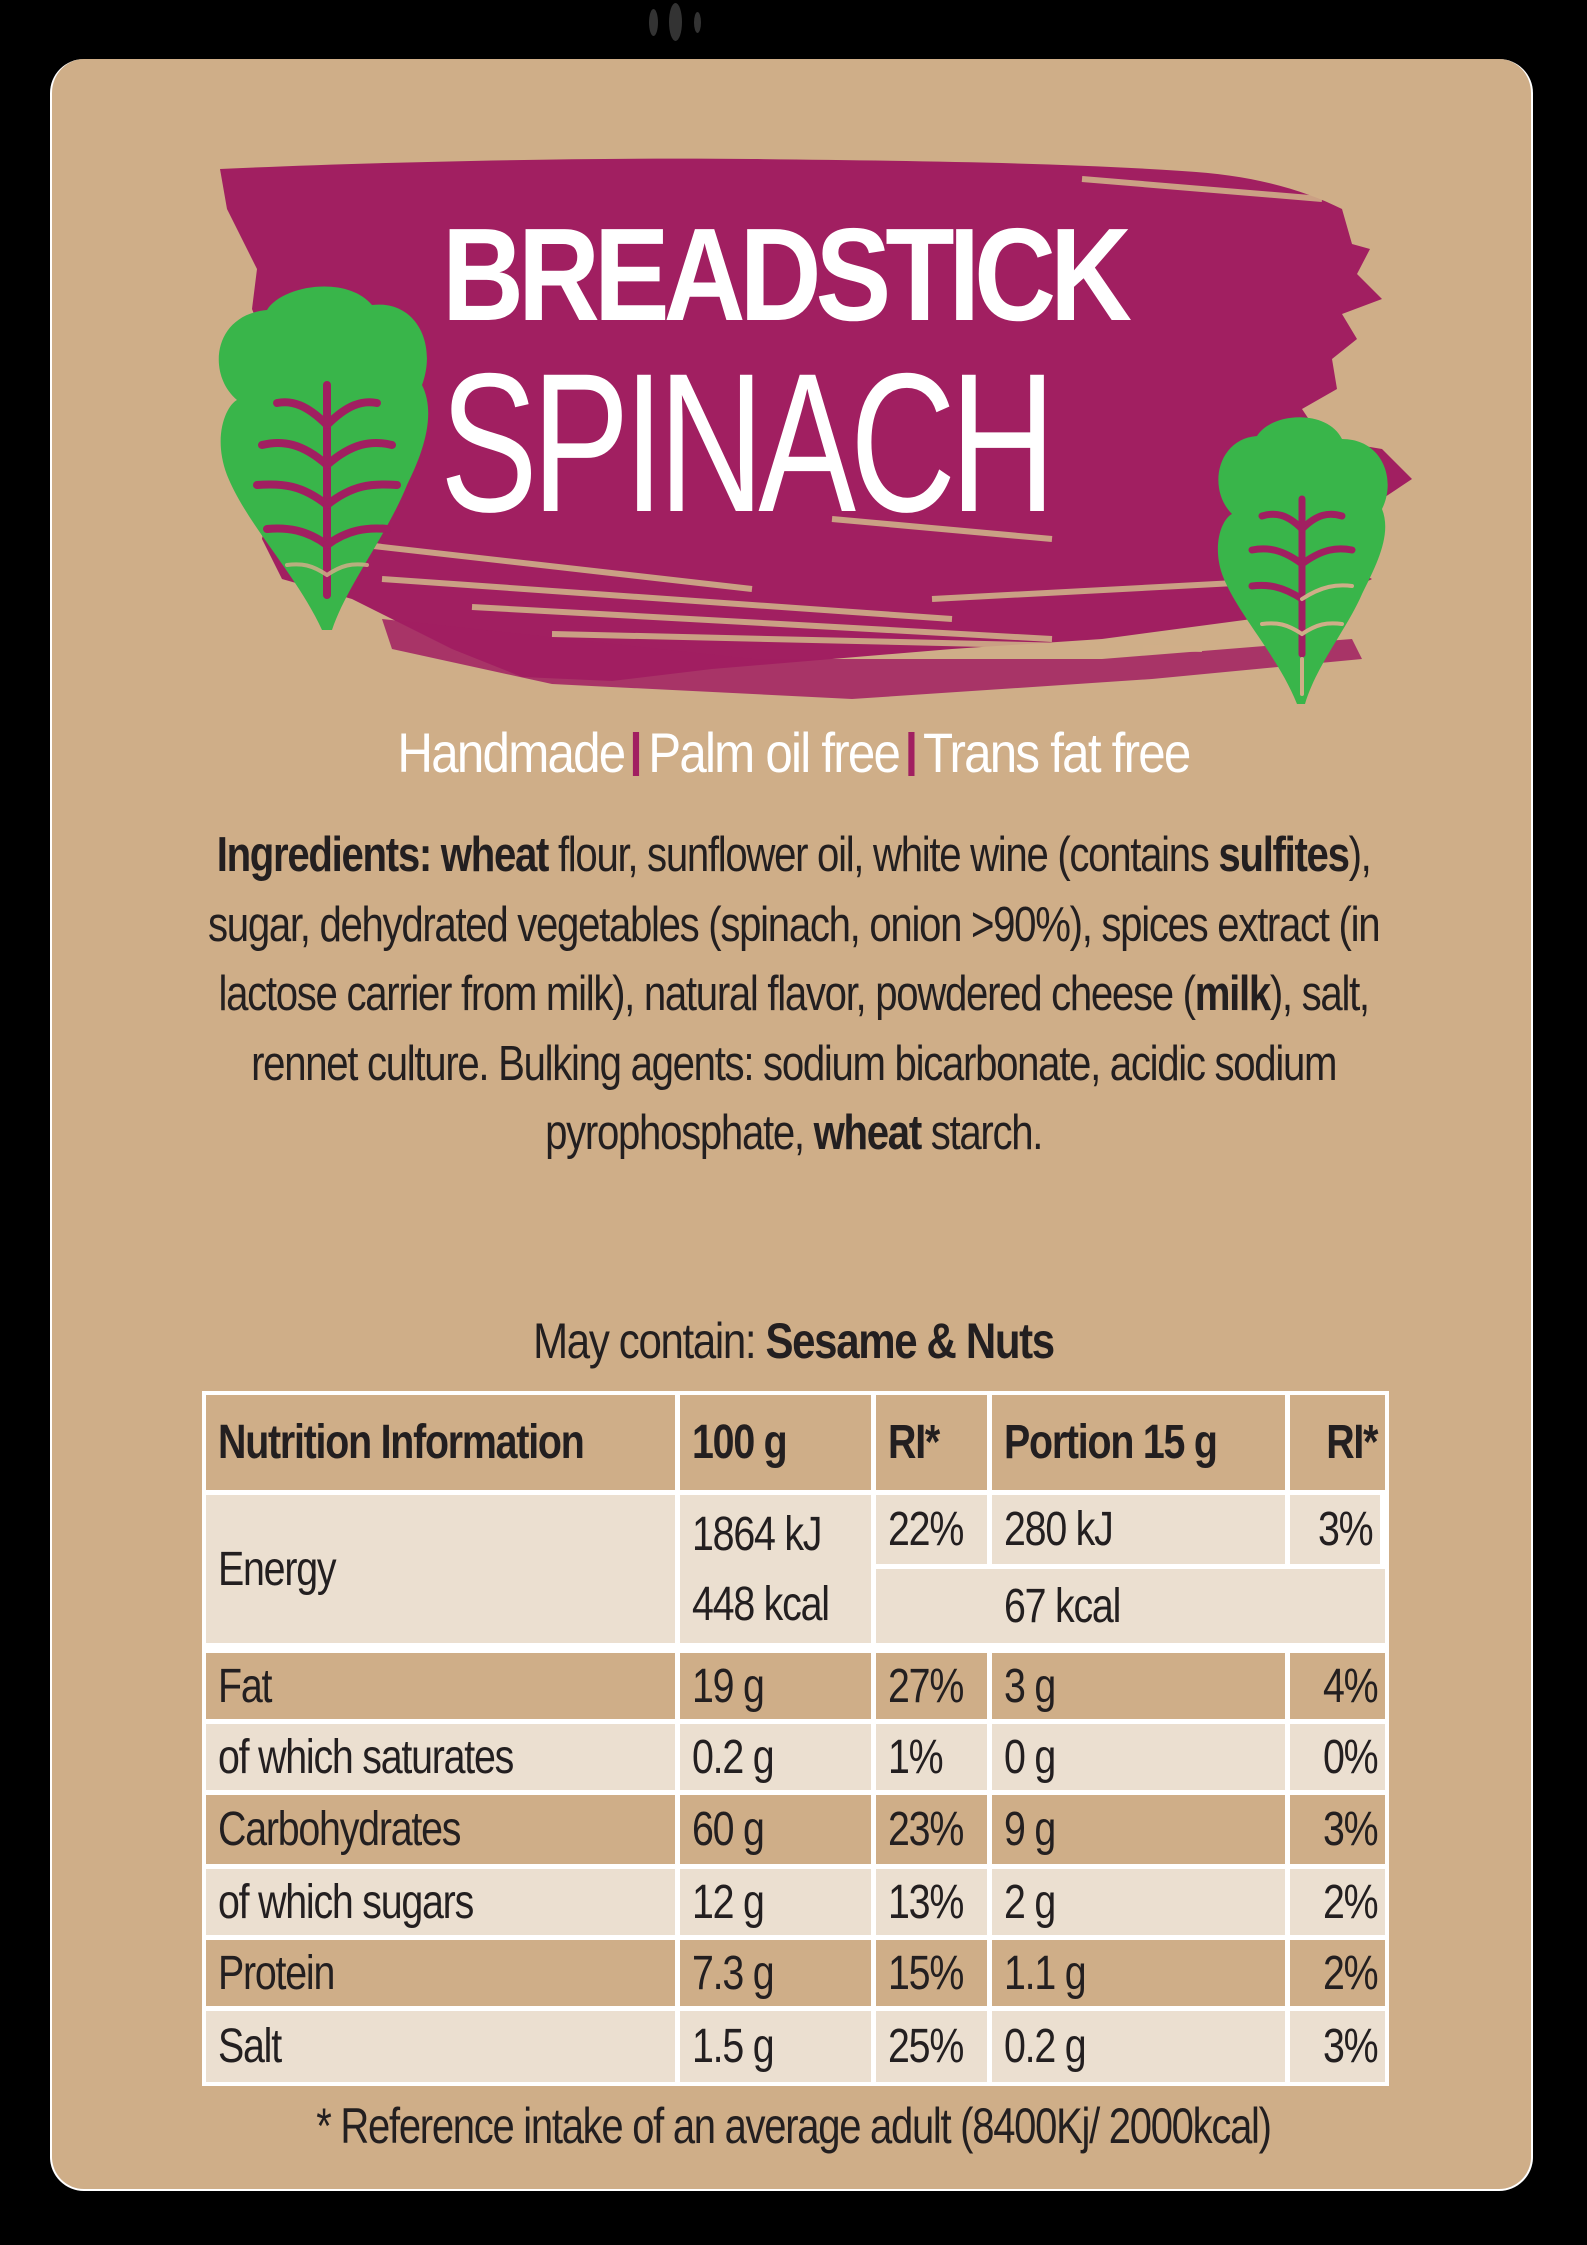  What do you see at coordinates (934, 2046) in the screenshot?
I see `ri-100g-value: 25%` at bounding box center [934, 2046].